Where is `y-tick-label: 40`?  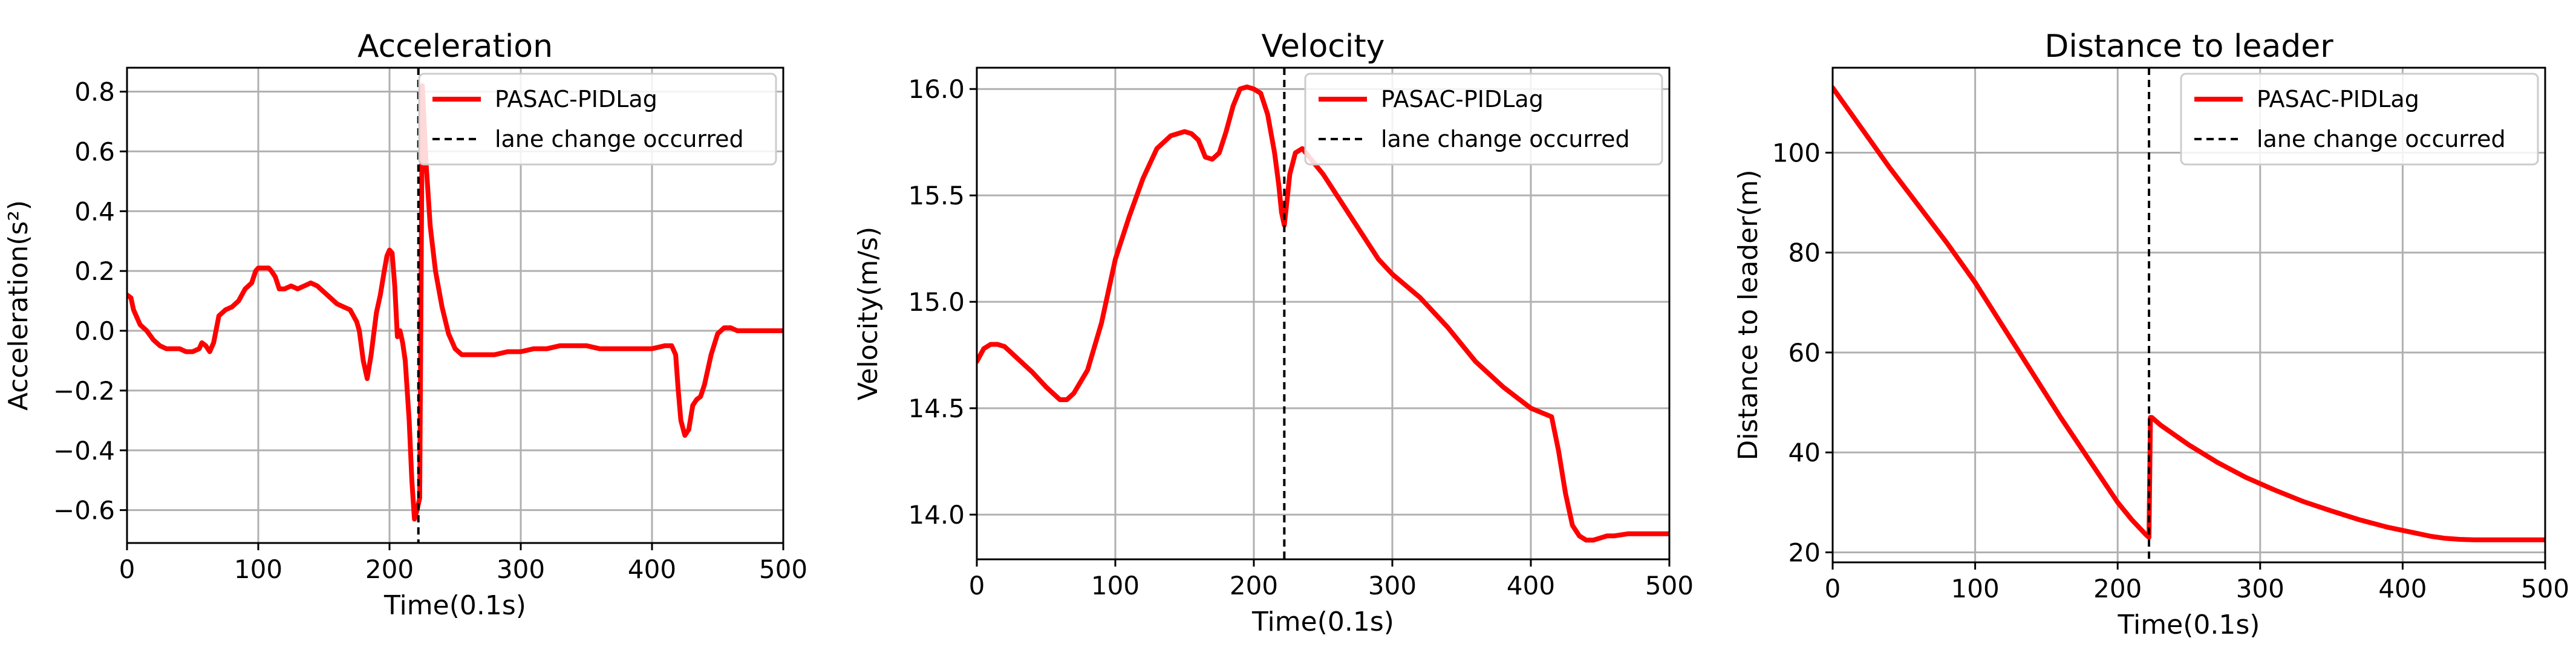 y-tick-label: 40 is located at coordinates (1805, 453).